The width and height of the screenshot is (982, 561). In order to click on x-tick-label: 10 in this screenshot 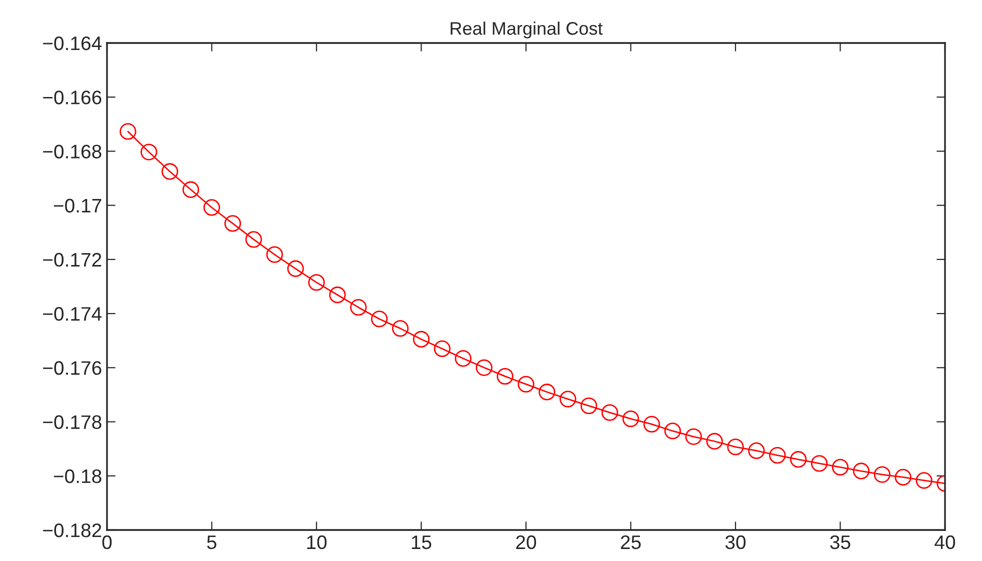, I will do `click(317, 542)`.